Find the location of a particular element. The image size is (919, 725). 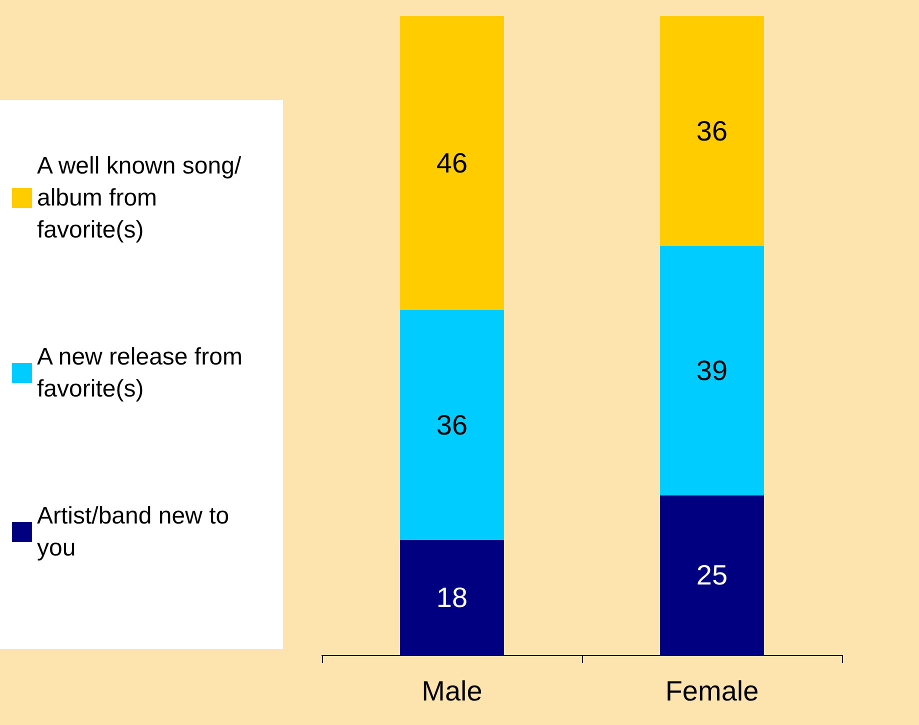

data-label: 25 is located at coordinates (712, 575).